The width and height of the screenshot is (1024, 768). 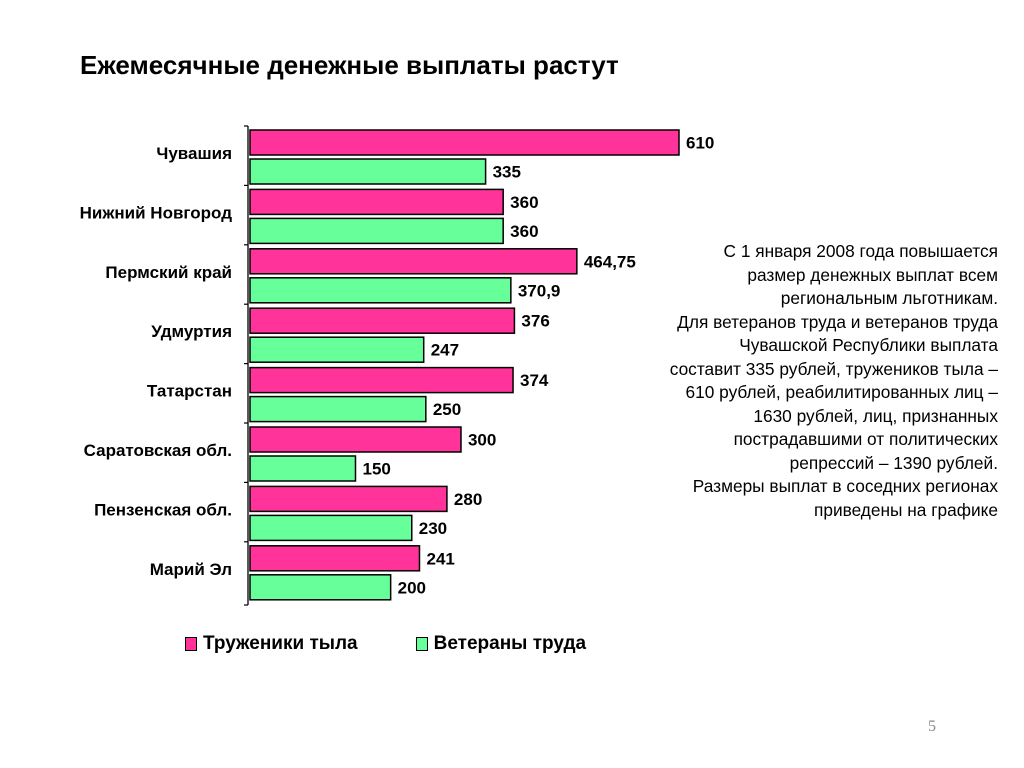 I want to click on category-label: Чувашия, so click(x=194, y=153).